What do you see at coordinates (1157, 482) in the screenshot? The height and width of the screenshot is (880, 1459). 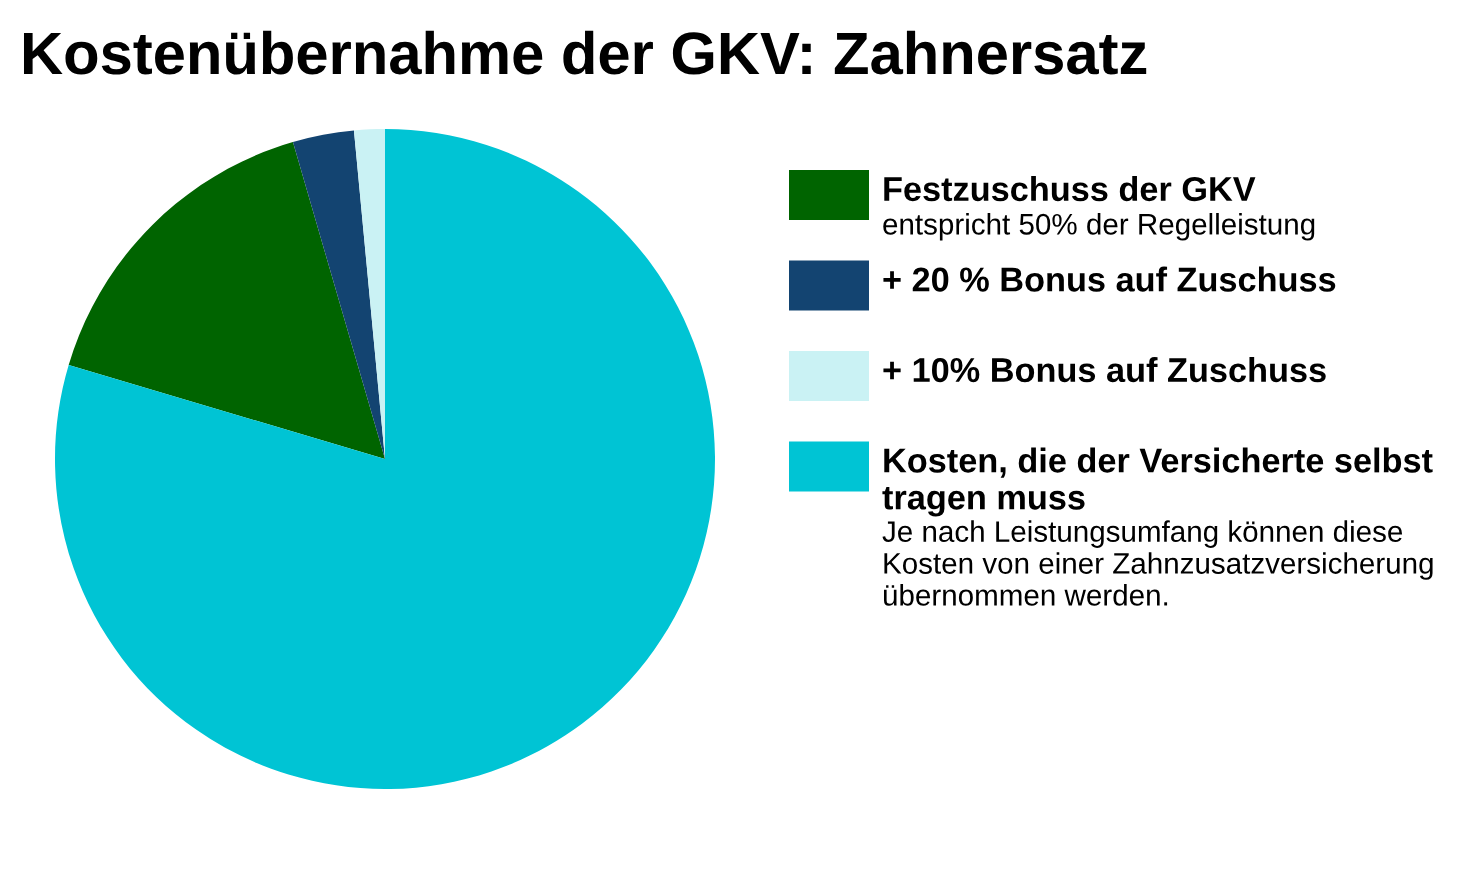 I see `legend-label: Kosten, die der Versicherte selbst tragen muss` at bounding box center [1157, 482].